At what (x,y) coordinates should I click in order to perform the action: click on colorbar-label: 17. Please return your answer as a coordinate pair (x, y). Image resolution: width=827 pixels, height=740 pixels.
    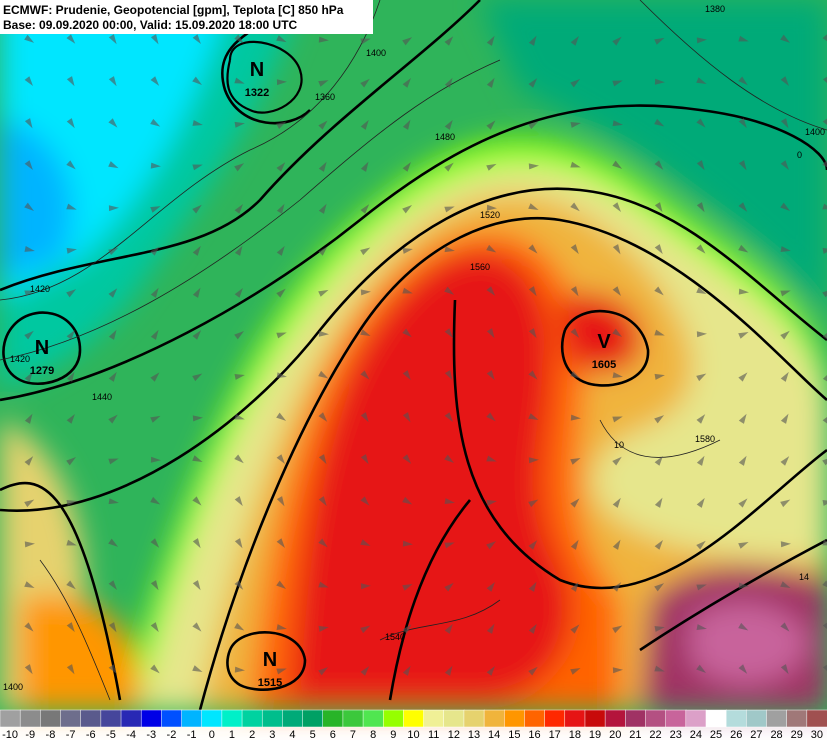
    Looking at the image, I should click on (555, 734).